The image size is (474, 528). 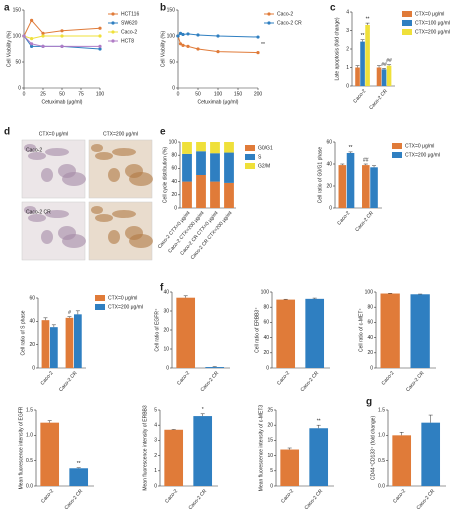 I want to click on x-tick-label: 25, so click(x=43, y=94).